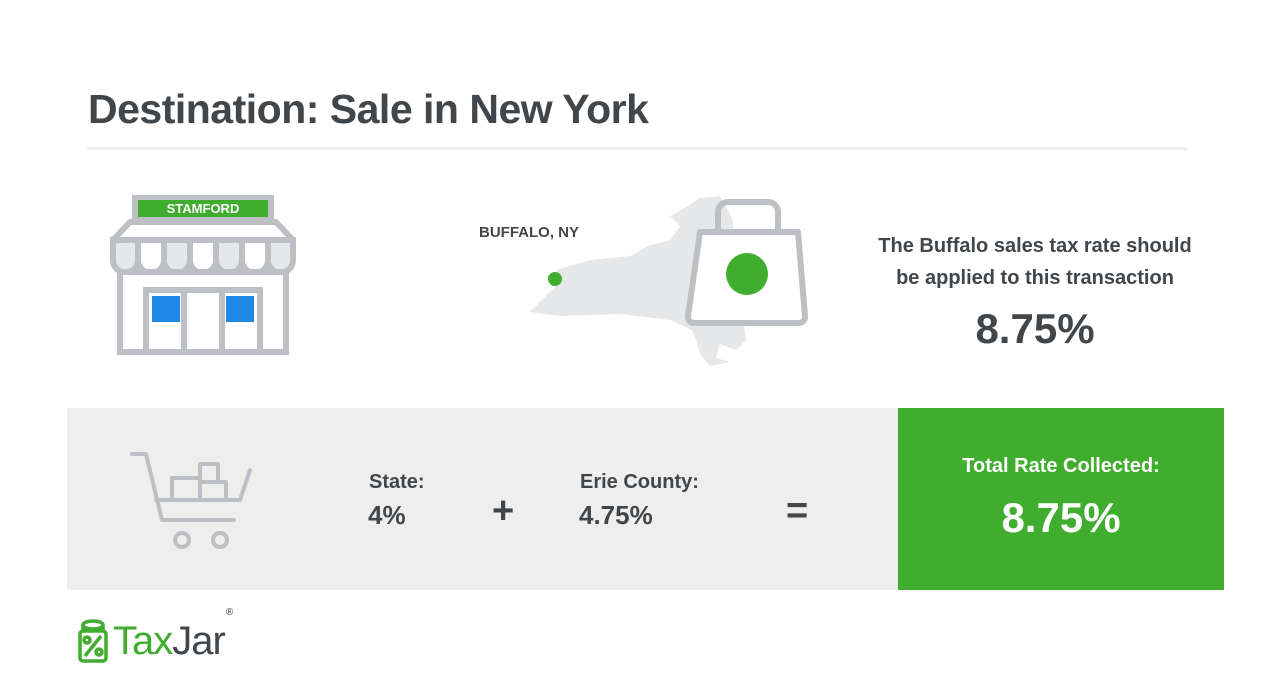 The height and width of the screenshot is (700, 1272). Describe the element at coordinates (637, 148) in the screenshot. I see `title-divider` at that location.